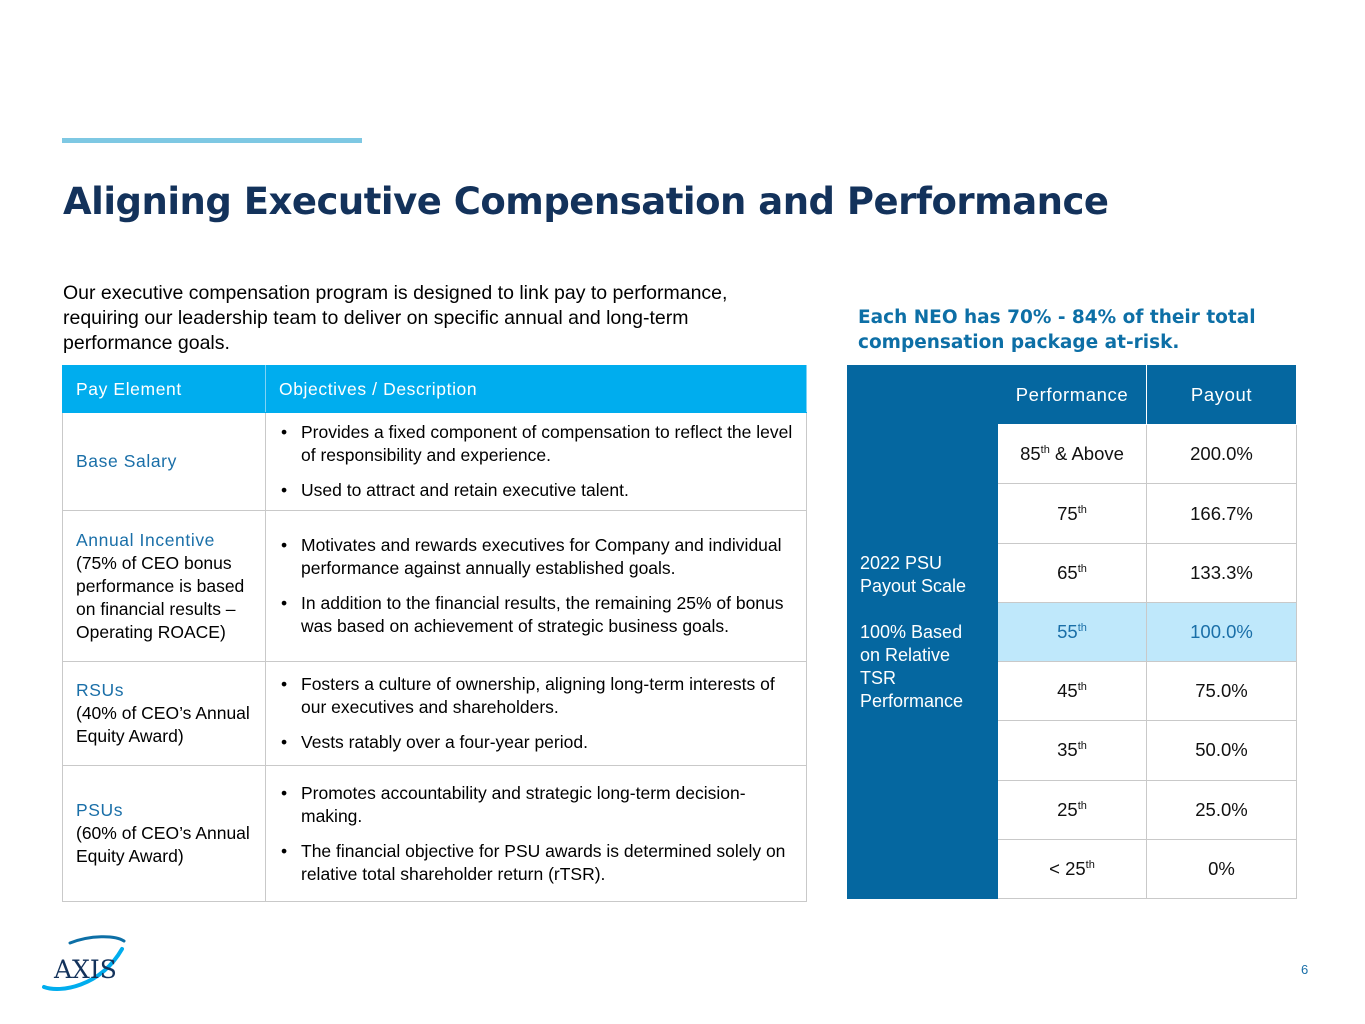 The image size is (1365, 1024). I want to click on header-pay-element: Pay Element, so click(164, 389).